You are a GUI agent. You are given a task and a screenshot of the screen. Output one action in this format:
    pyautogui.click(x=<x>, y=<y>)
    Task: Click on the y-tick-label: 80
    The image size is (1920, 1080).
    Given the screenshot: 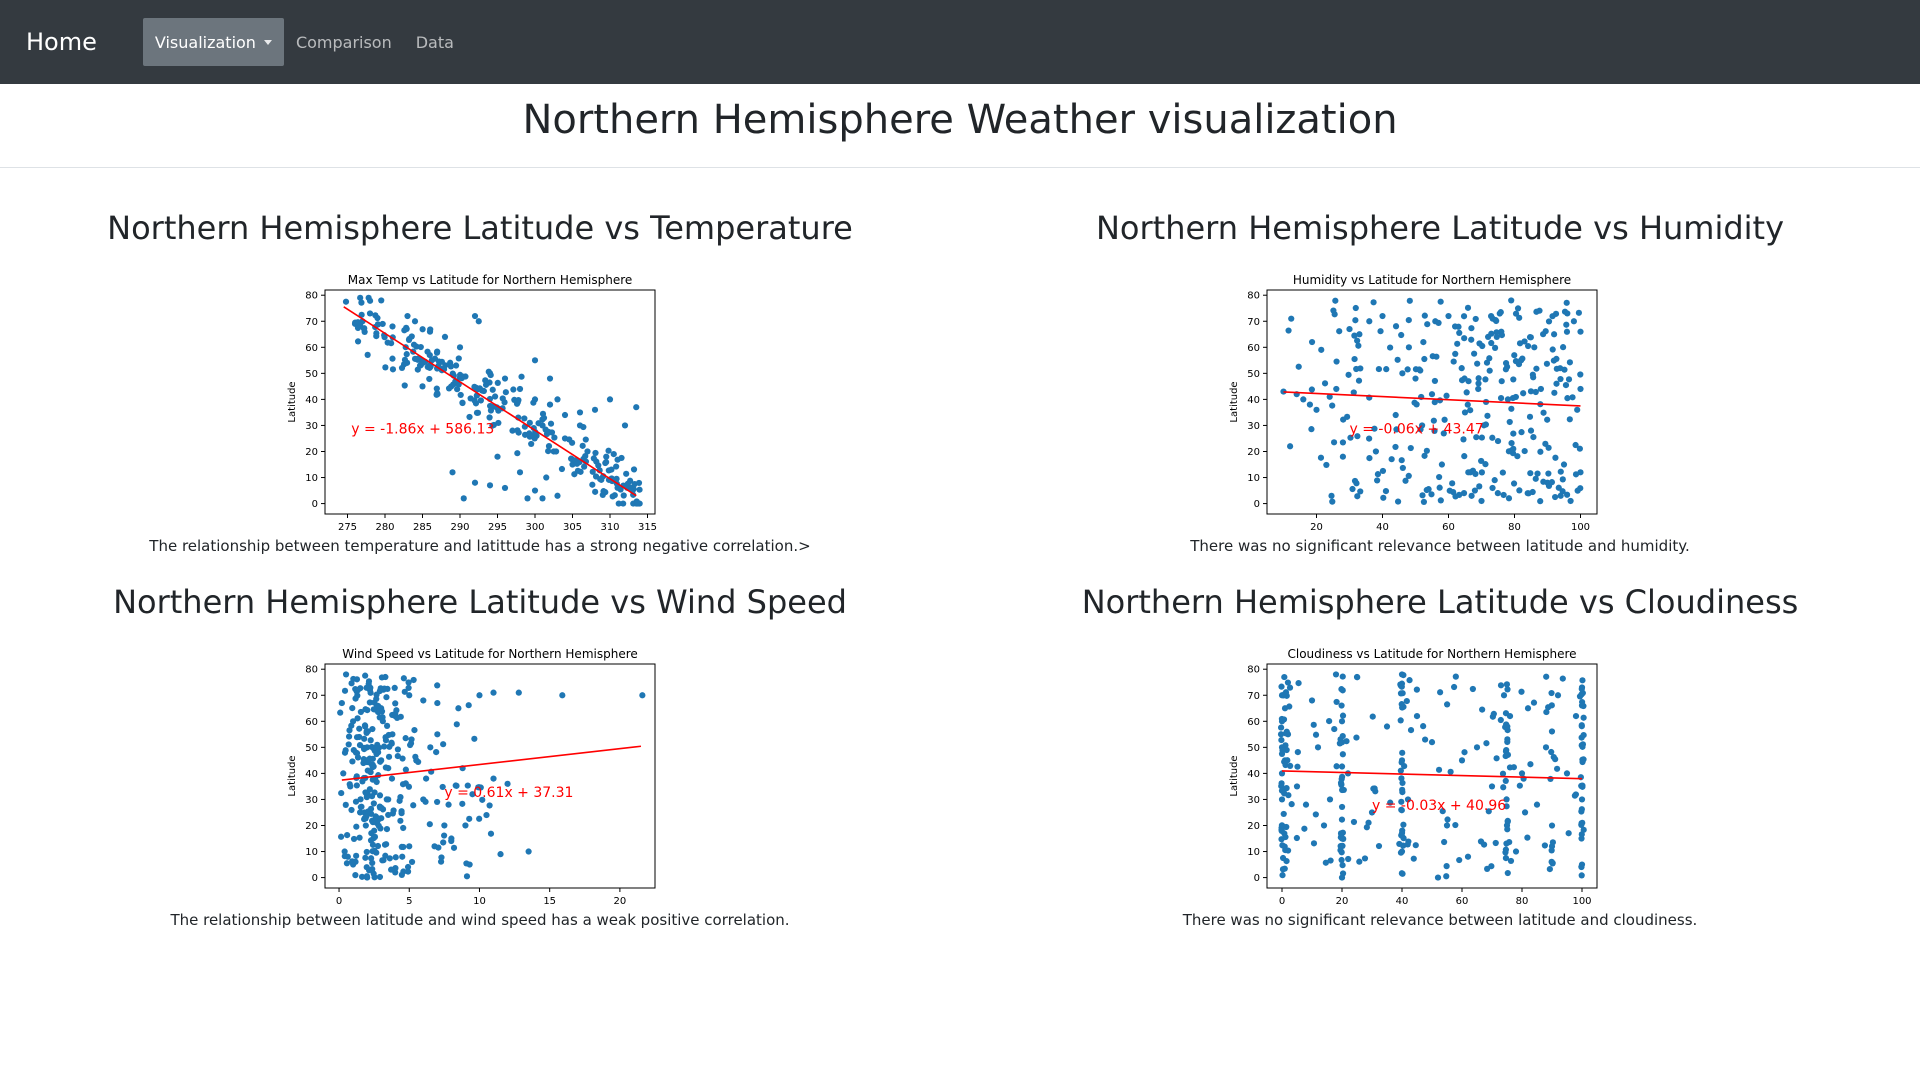 What is the action you would take?
    pyautogui.click(x=1253, y=296)
    